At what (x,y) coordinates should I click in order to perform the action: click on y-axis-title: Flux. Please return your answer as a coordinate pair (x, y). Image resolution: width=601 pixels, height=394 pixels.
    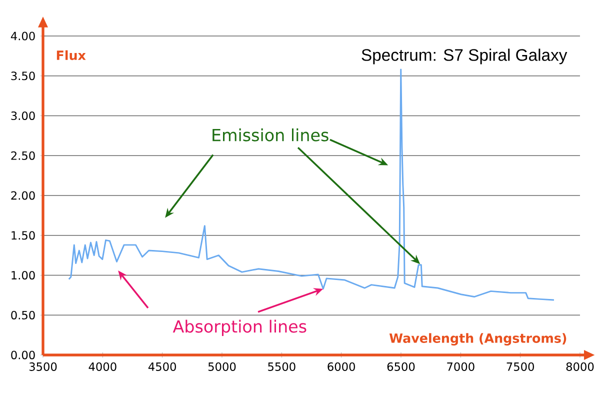
    Looking at the image, I should click on (71, 55).